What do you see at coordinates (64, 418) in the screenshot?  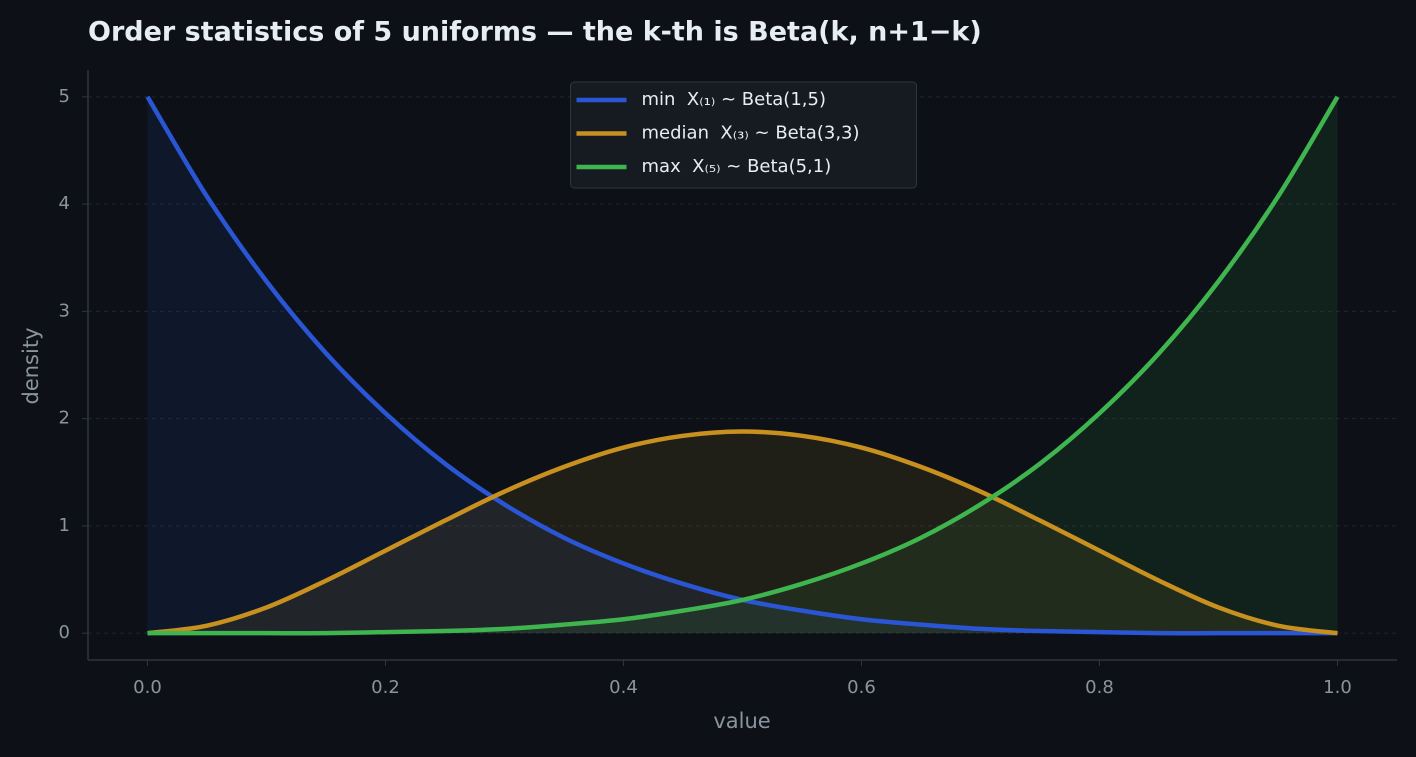 I see `y-tick-label: 2` at bounding box center [64, 418].